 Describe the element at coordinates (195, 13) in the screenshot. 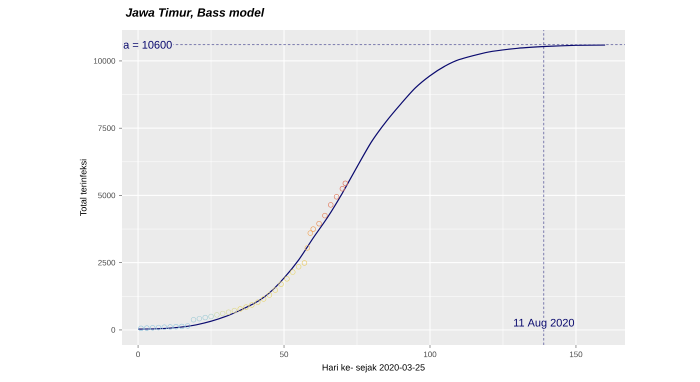

I see `chart-title: Jawa Timur, Bass model` at that location.